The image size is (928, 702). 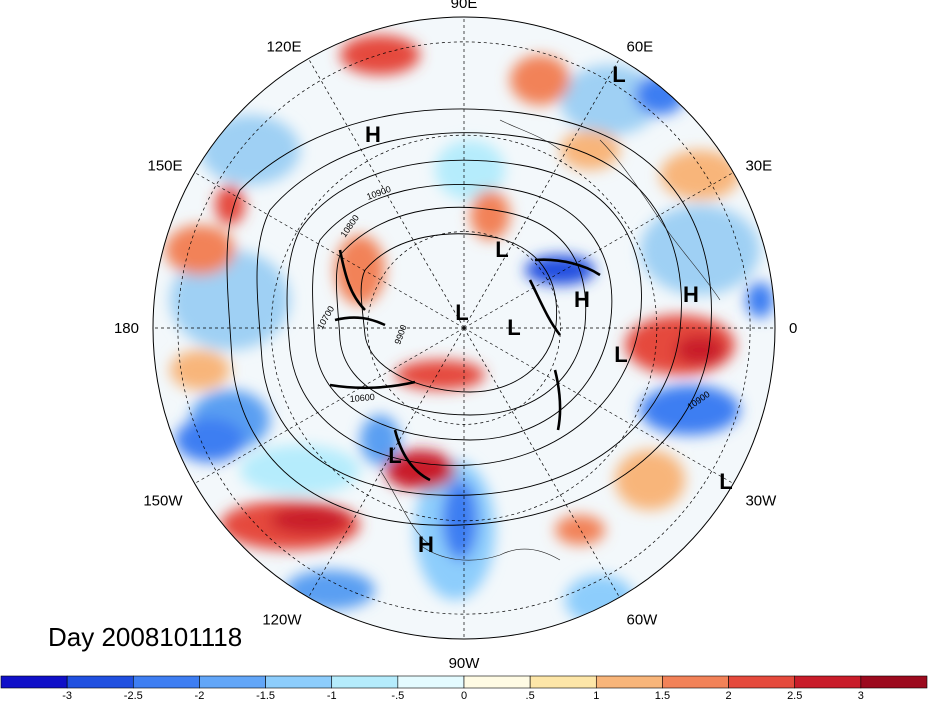 I want to click on longitude-label: 60W, so click(x=643, y=619).